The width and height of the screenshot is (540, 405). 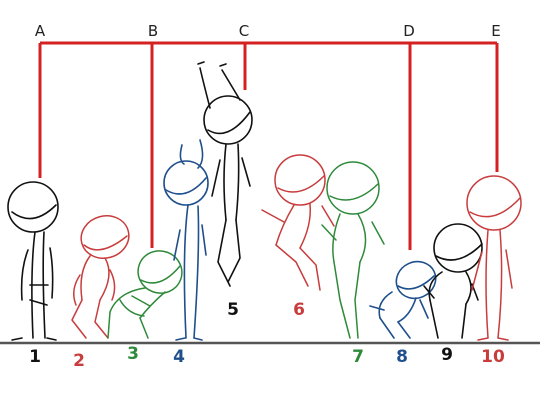 I want to click on keyframe-label-c: C, so click(x=244, y=31).